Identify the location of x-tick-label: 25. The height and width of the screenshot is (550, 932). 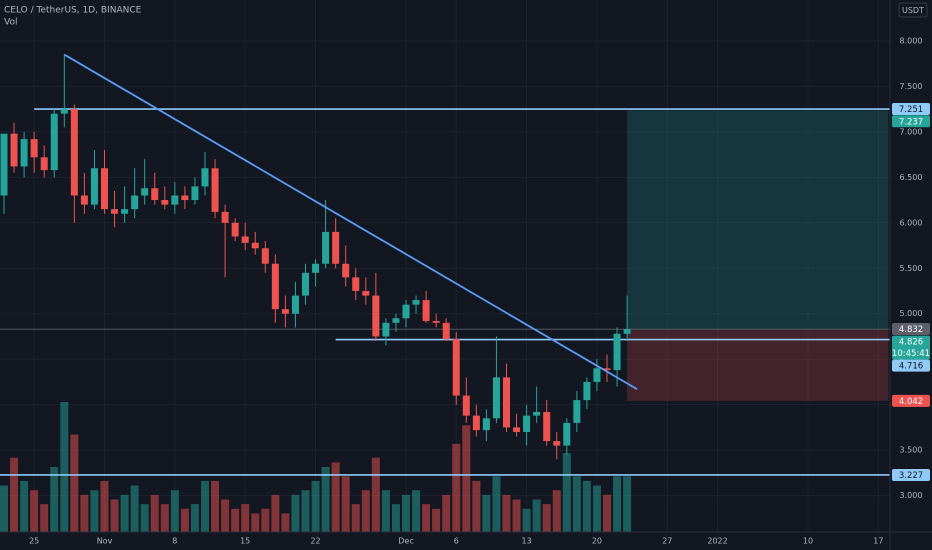
(34, 541).